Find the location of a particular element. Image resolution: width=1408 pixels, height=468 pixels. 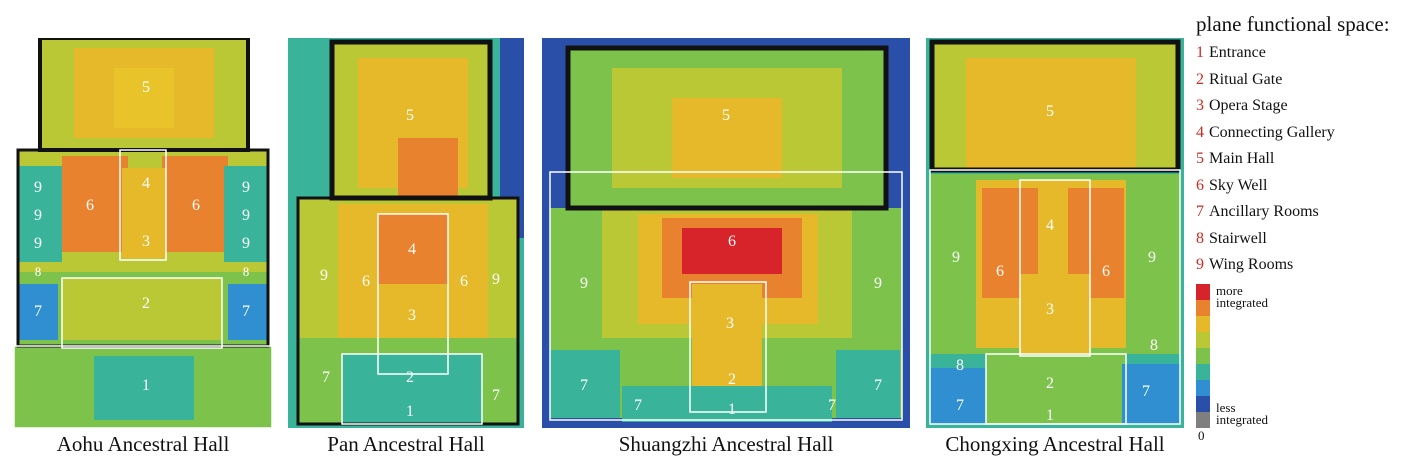

legend-item: 3 Opera Stage is located at coordinates (1242, 106).